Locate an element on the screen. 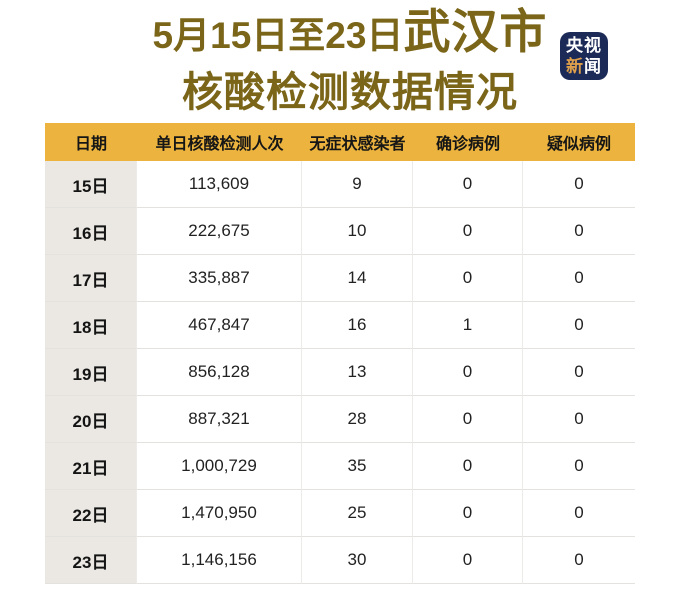  cell-asymptomatic: 13 is located at coordinates (357, 372).